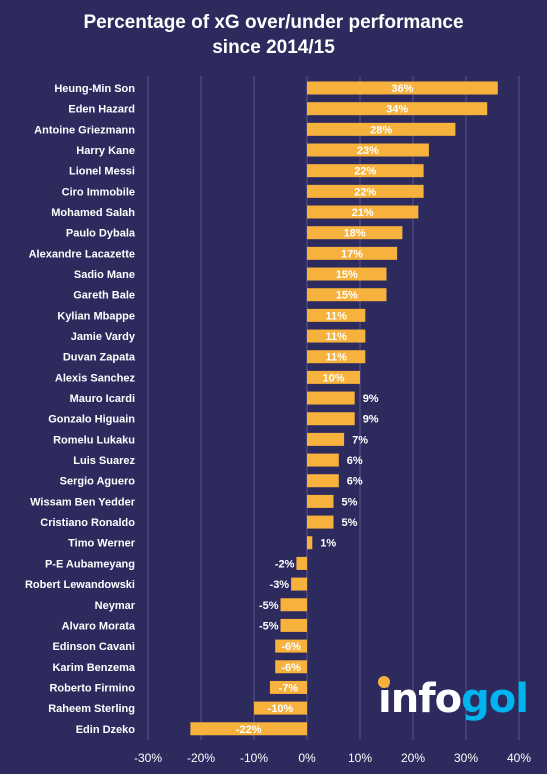 The height and width of the screenshot is (774, 547). Describe the element at coordinates (98, 192) in the screenshot. I see `category-label: Ciro Immobile` at that location.